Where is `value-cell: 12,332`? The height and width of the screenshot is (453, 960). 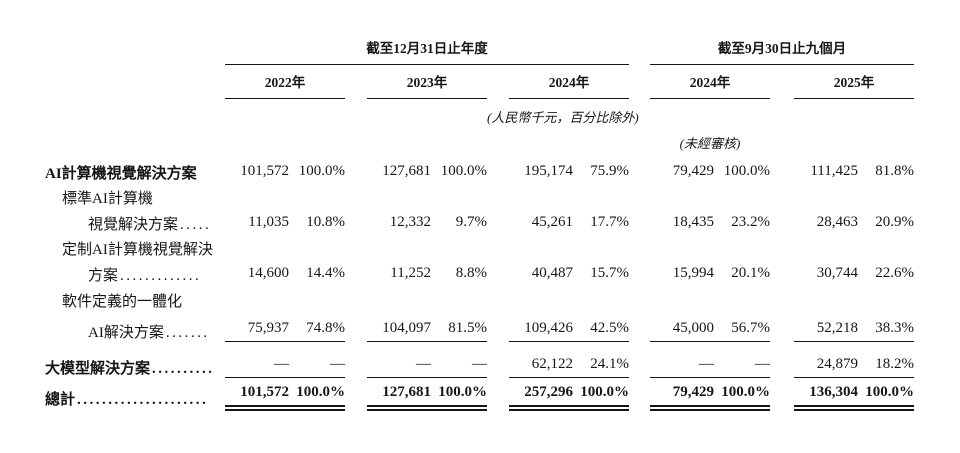 value-cell: 12,332 is located at coordinates (410, 221).